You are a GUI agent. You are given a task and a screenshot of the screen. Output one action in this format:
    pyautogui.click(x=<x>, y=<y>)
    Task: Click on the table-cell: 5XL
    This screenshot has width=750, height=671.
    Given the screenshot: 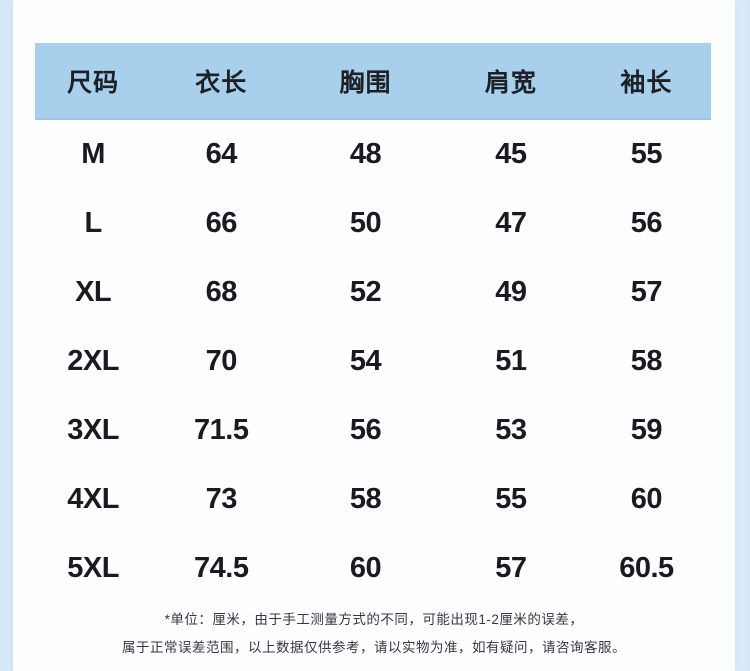 What is the action you would take?
    pyautogui.click(x=93, y=568)
    